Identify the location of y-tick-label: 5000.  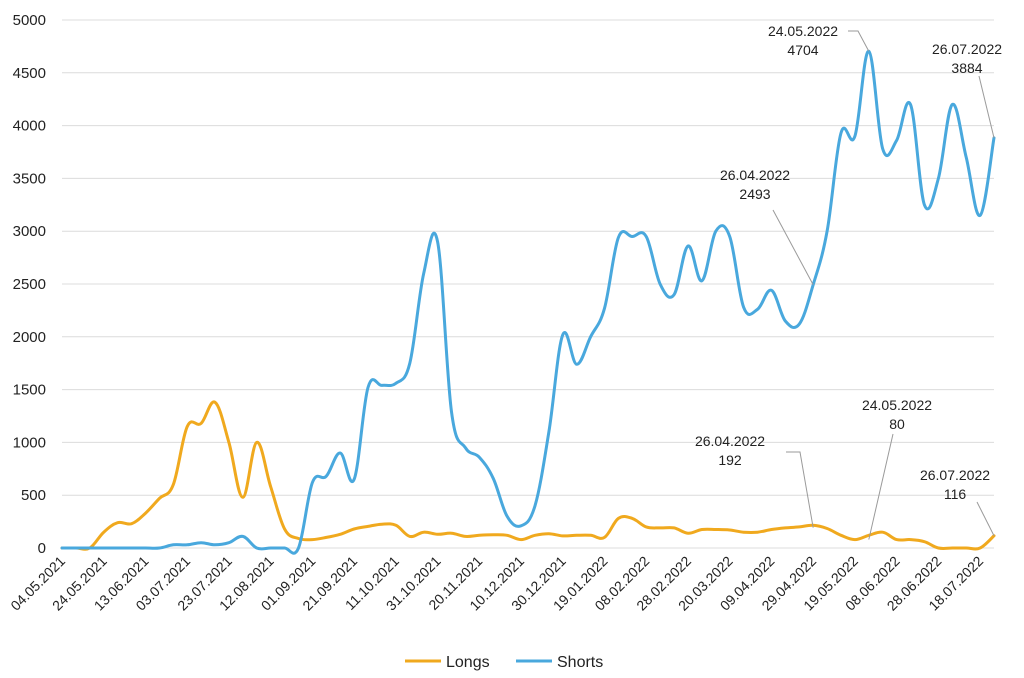
(29, 20).